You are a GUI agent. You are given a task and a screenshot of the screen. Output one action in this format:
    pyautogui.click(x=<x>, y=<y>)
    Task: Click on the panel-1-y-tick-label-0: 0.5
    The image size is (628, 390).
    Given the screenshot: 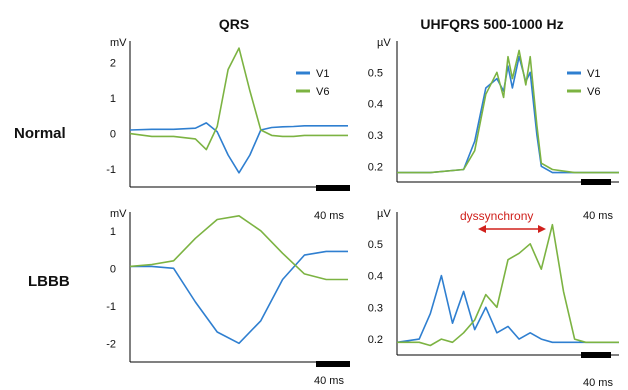 What is the action you would take?
    pyautogui.click(x=375, y=73)
    